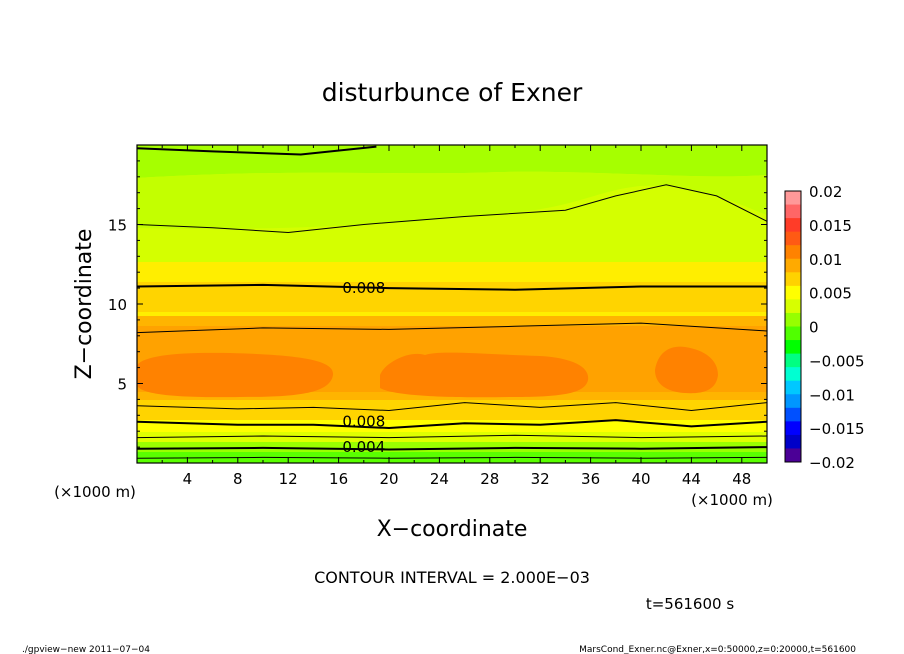  I want to click on x-tick-label: 16, so click(338, 479).